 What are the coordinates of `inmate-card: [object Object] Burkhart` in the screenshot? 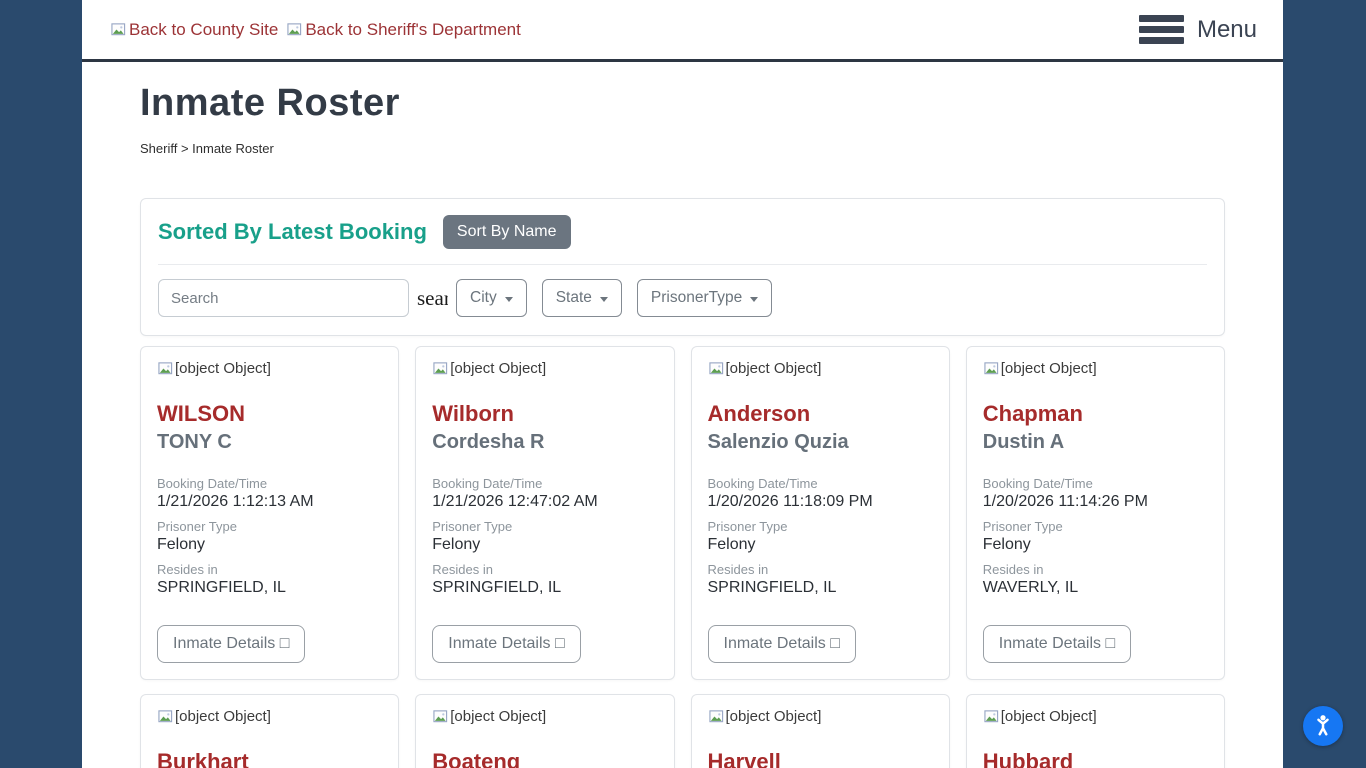 It's located at (270, 731).